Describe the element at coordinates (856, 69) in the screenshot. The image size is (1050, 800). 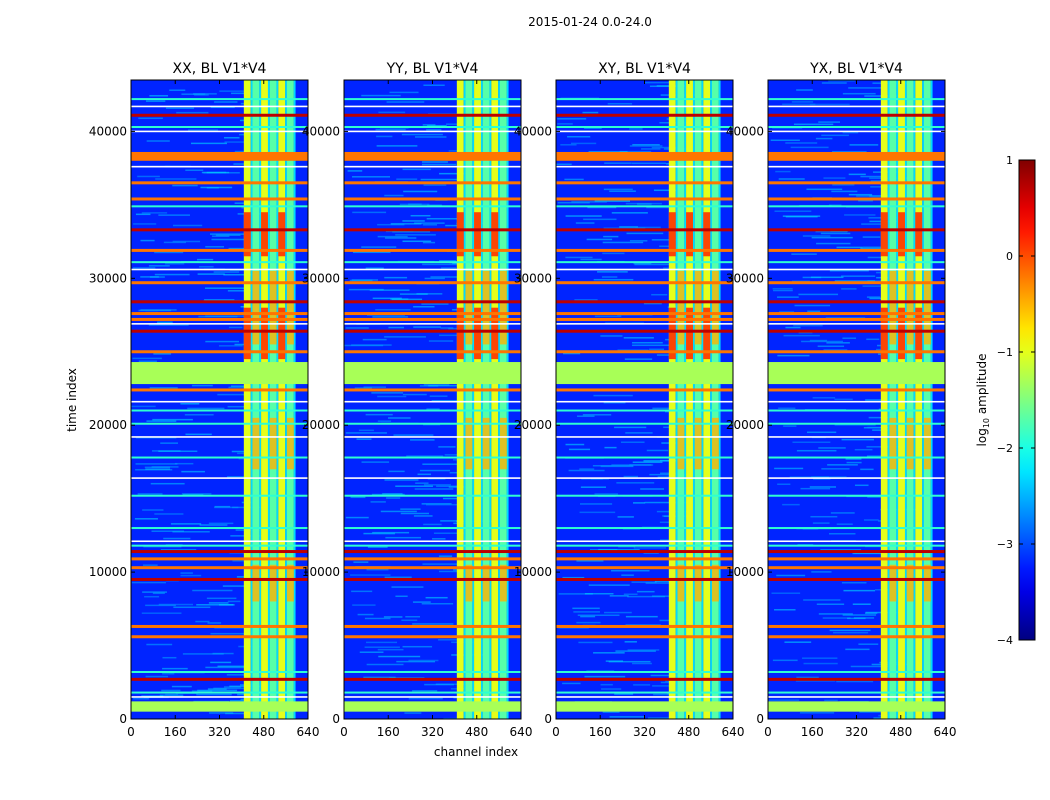
I see `panel-title: YX, BL V1*V4` at that location.